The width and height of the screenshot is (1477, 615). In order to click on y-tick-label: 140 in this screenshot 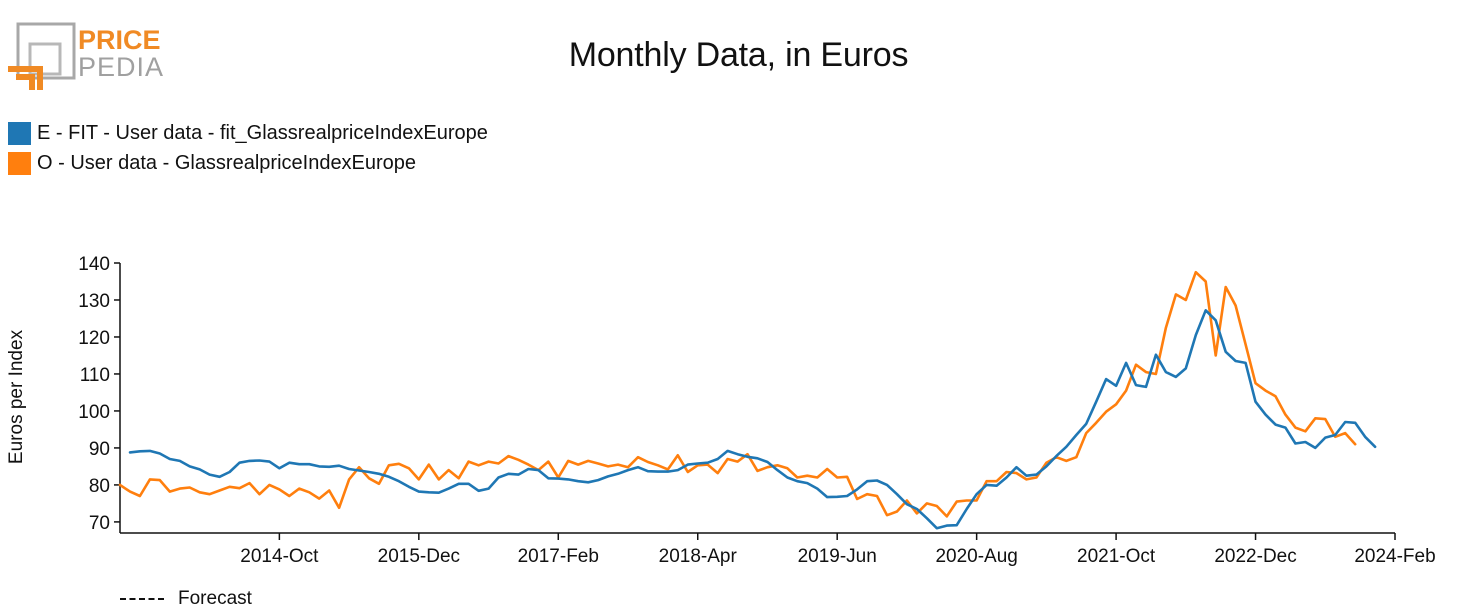, I will do `click(94, 264)`.